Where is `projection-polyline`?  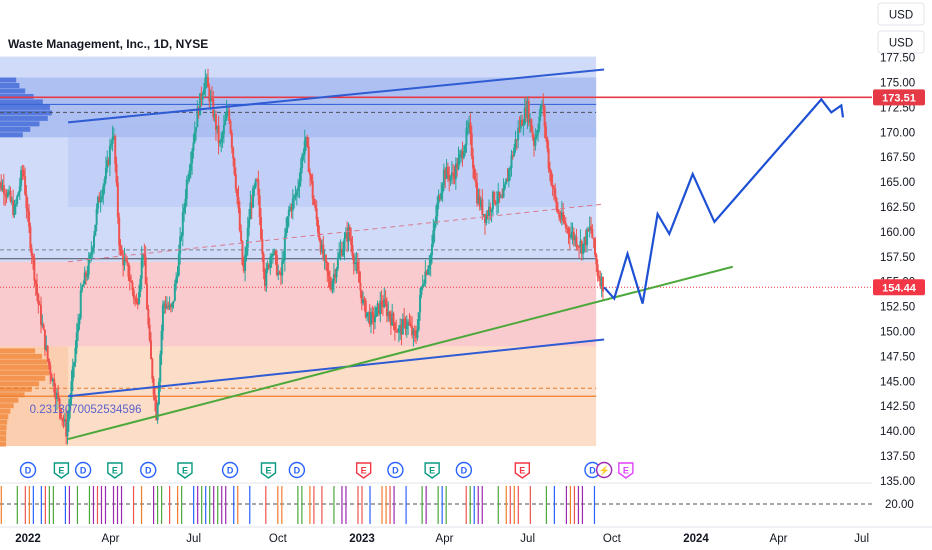
projection-polyline is located at coordinates (724, 200).